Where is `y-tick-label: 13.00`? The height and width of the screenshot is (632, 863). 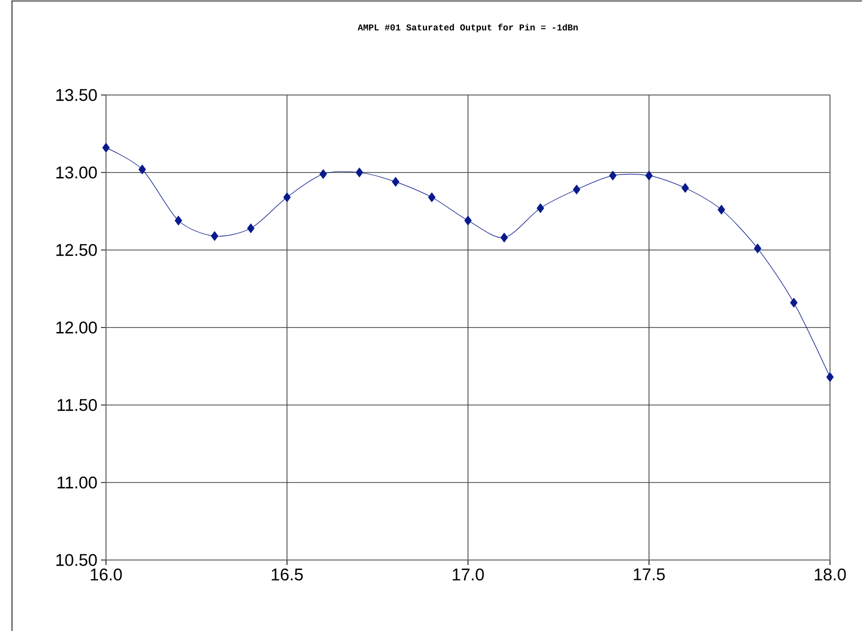
y-tick-label: 13.00 is located at coordinates (76, 172).